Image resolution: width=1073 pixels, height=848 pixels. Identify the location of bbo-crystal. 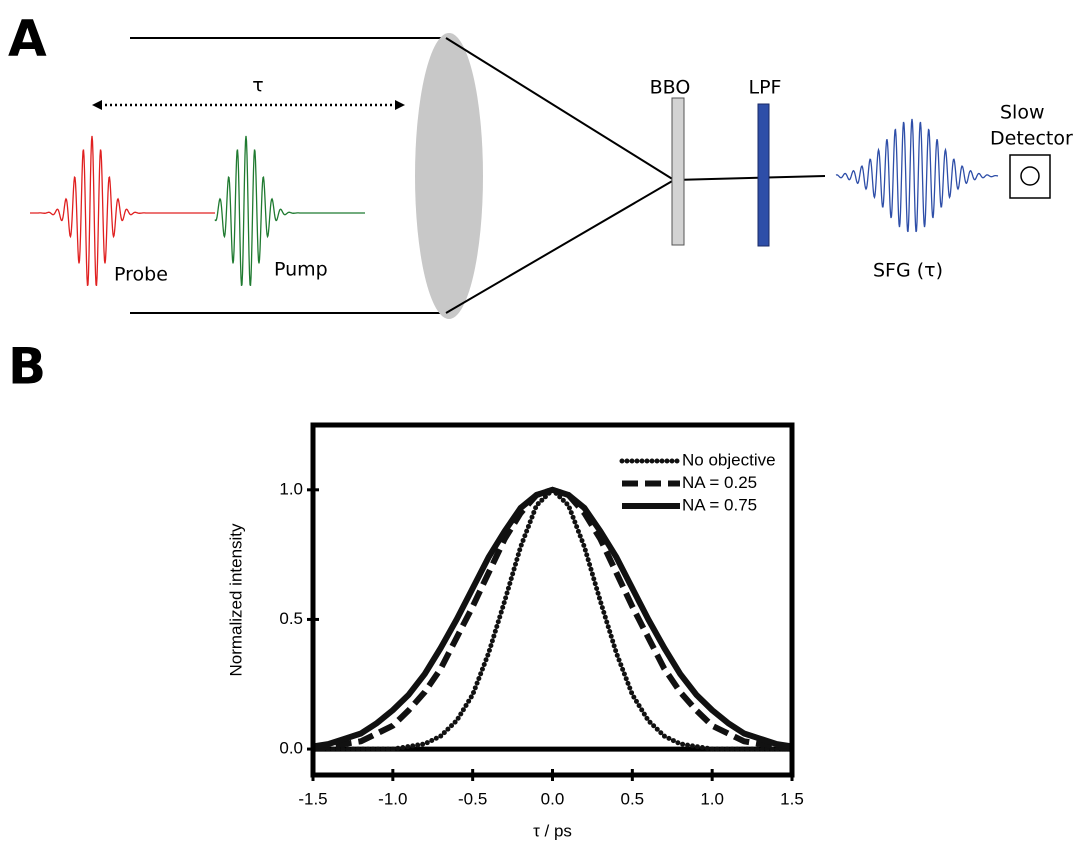
(678, 171).